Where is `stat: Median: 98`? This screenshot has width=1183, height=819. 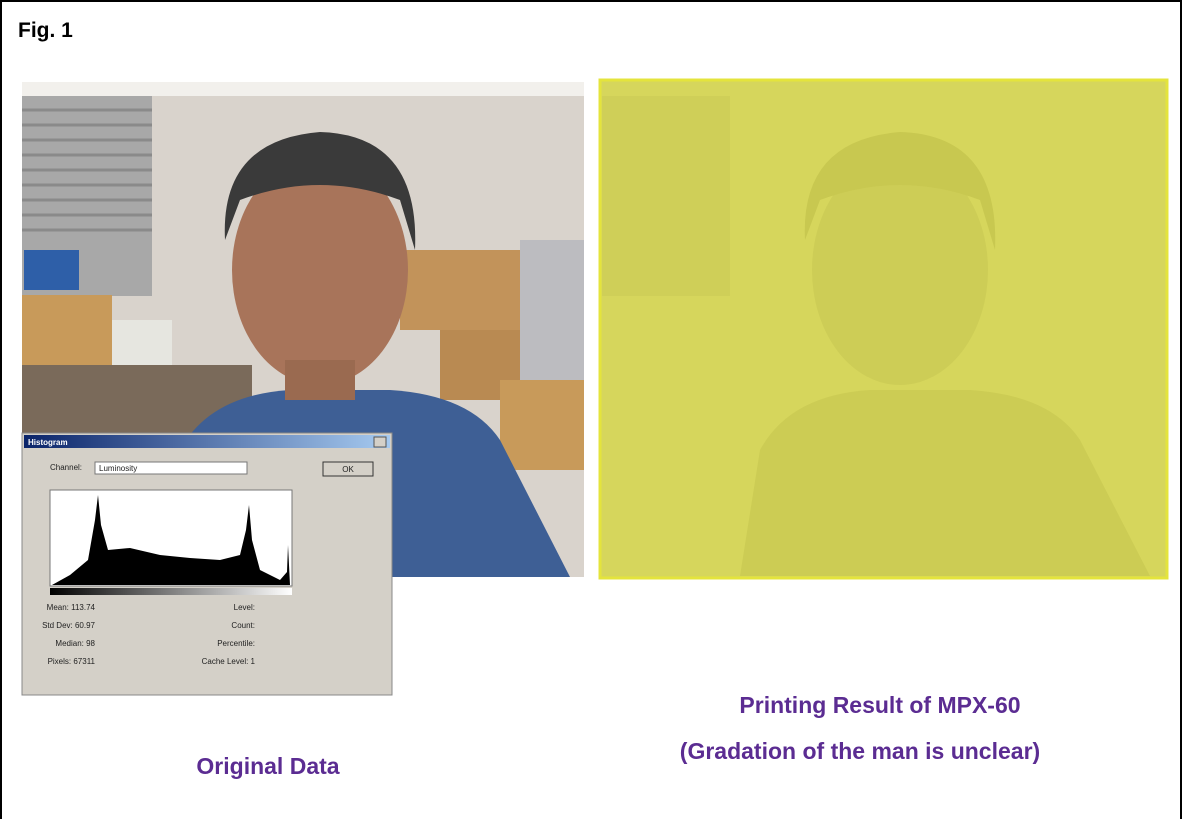
stat: Median: 98 is located at coordinates (75, 643).